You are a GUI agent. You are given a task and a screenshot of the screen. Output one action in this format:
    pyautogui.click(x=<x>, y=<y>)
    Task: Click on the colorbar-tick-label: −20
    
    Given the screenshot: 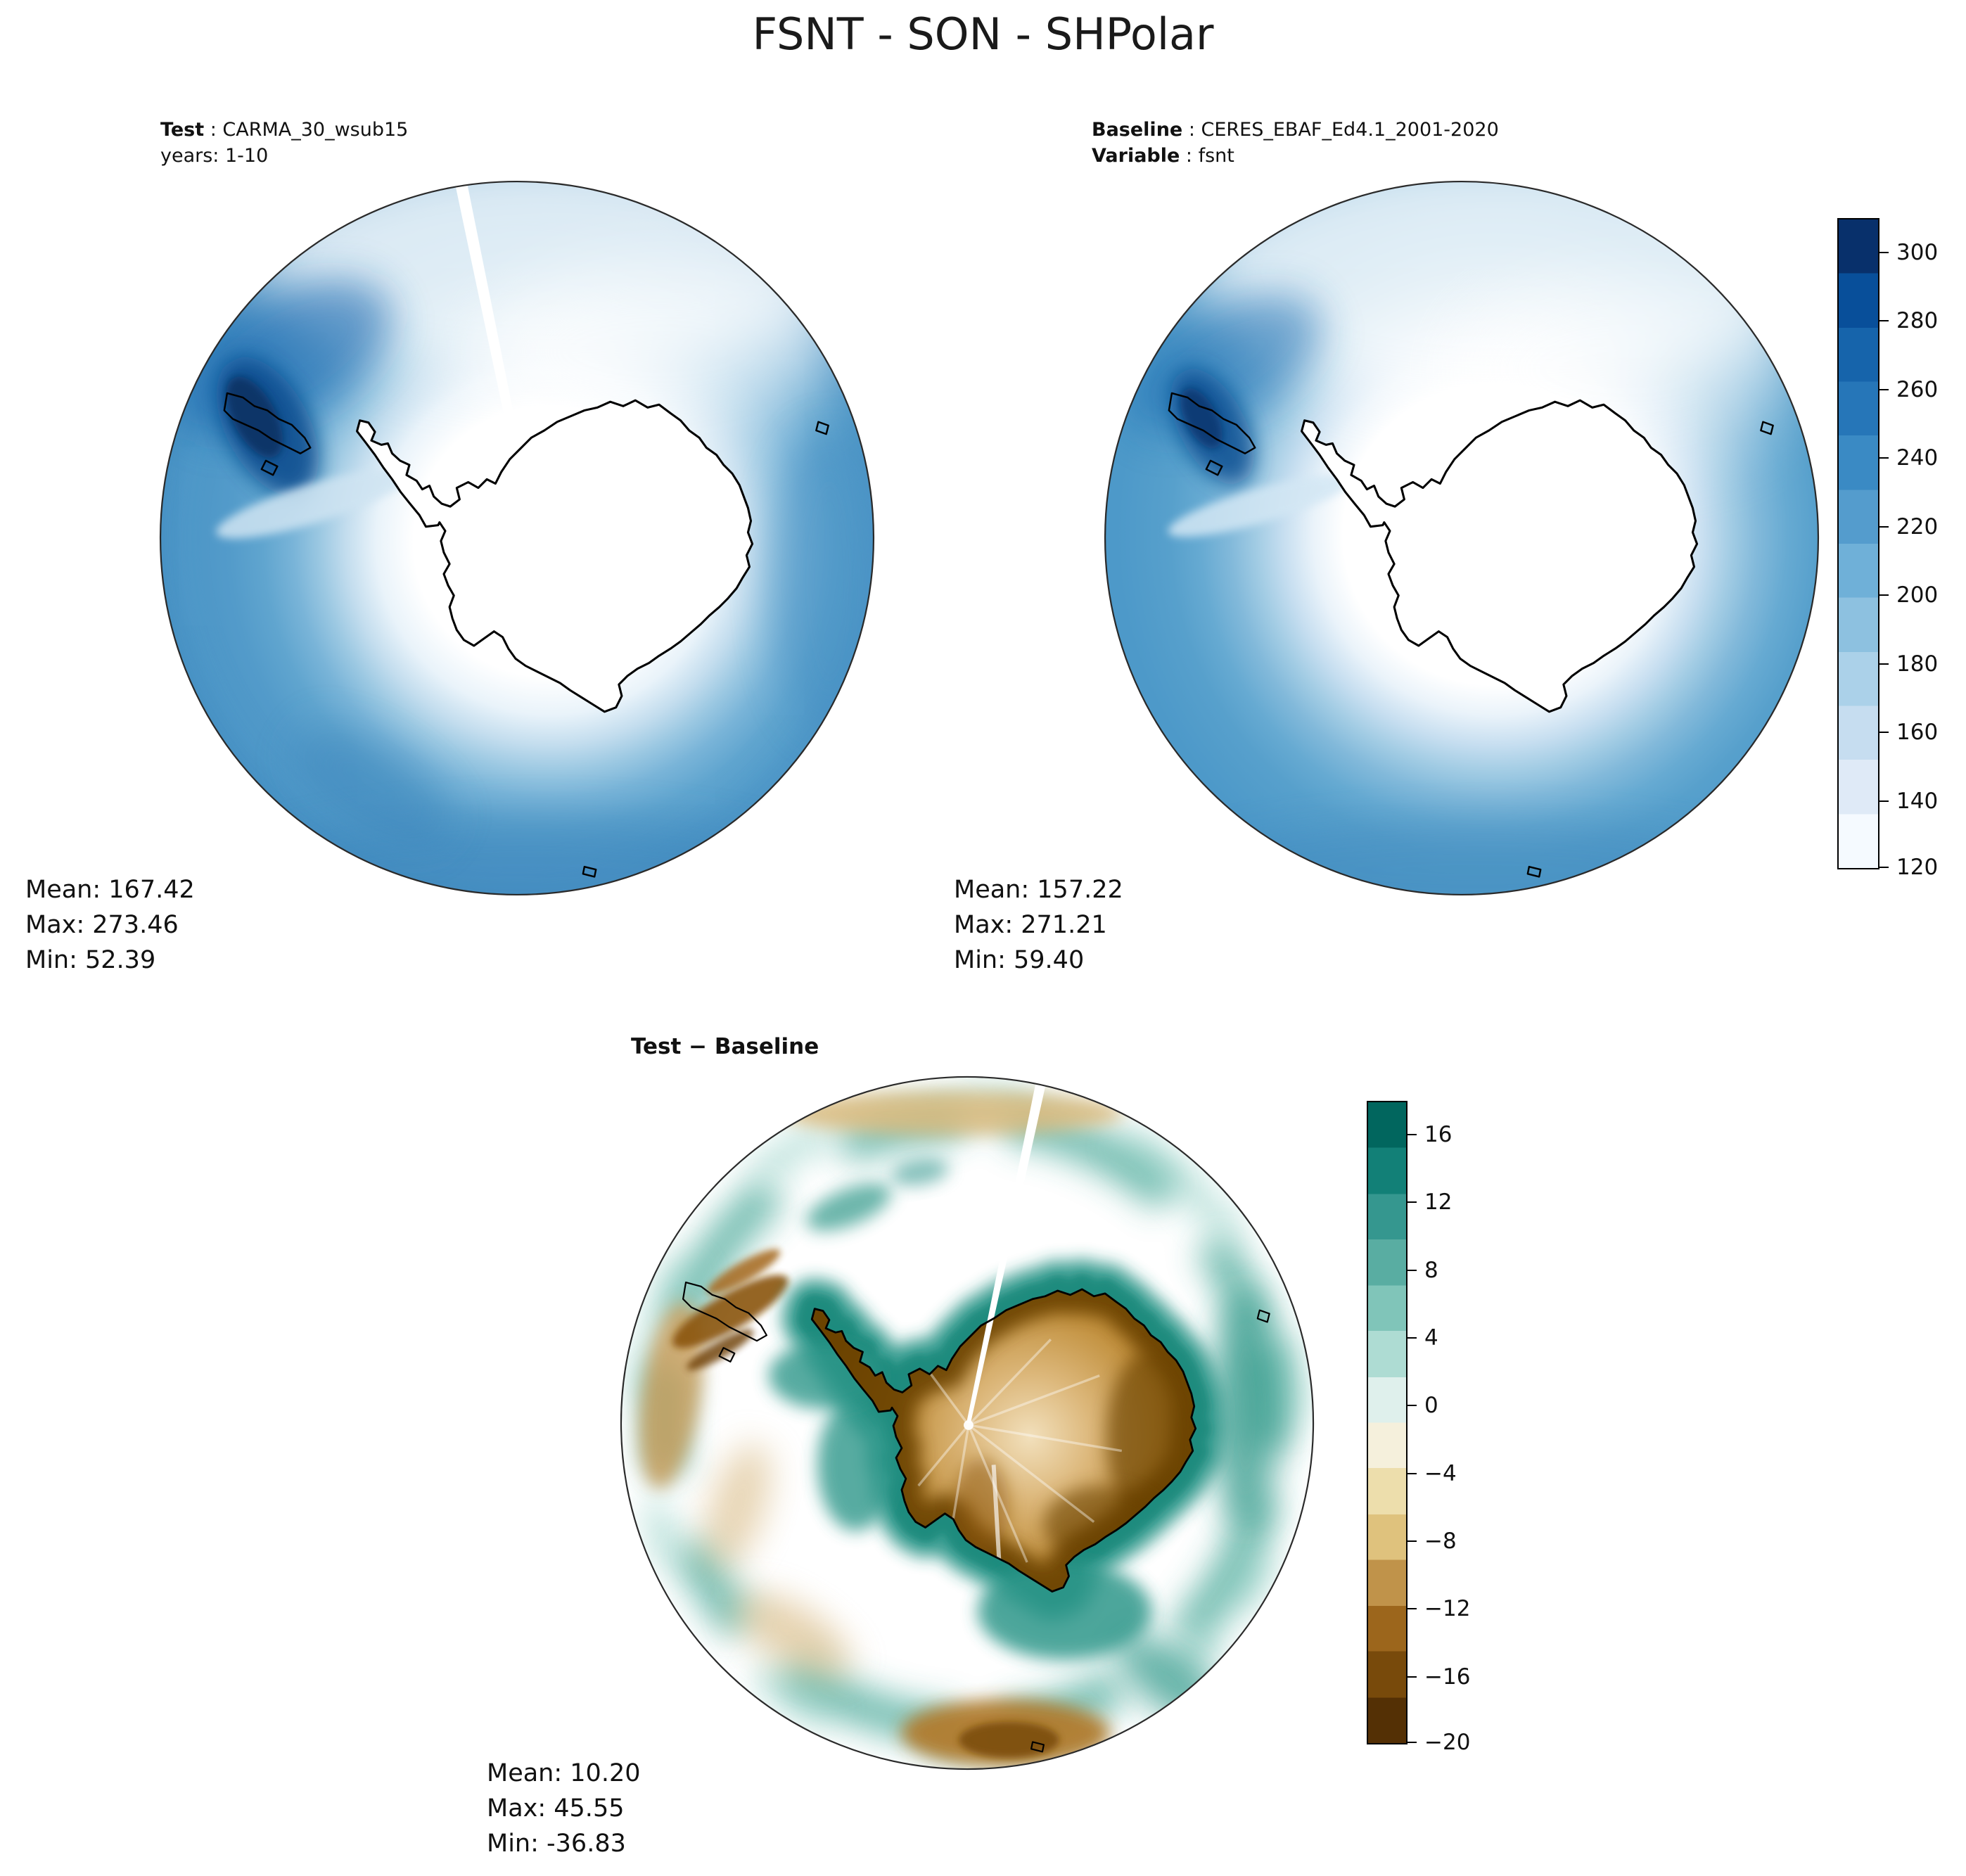 What is the action you would take?
    pyautogui.click(x=1447, y=1742)
    